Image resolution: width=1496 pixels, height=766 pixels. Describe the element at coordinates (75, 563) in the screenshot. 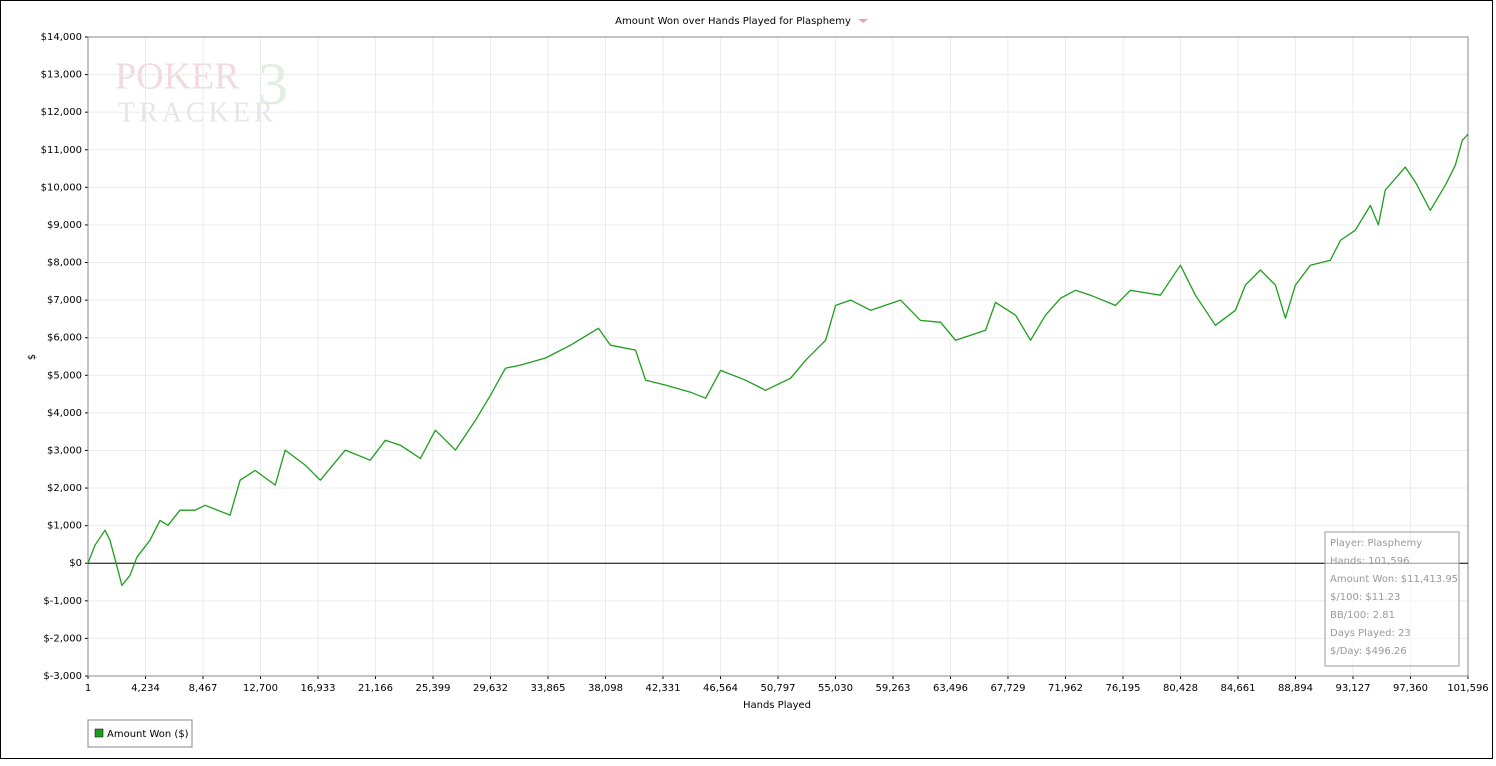

I see `y-tick-label: $0` at that location.